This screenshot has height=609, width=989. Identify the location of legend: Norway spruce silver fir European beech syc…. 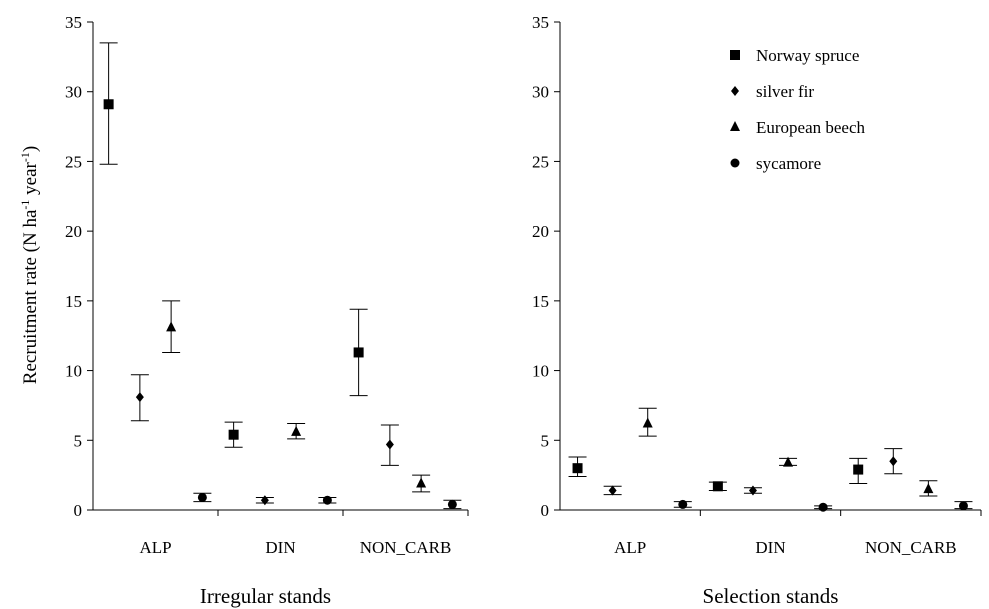
(798, 109).